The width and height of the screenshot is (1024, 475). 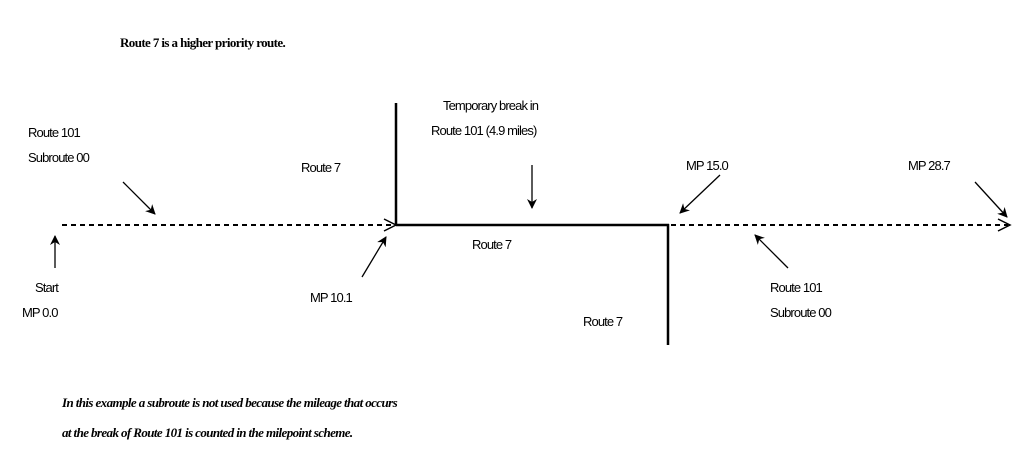 What do you see at coordinates (139, 198) in the screenshot?
I see `route101-left-pointer-arrow-icon` at bounding box center [139, 198].